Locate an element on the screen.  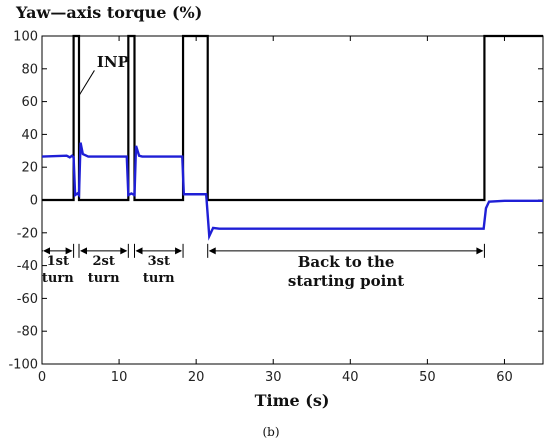
y-tick-label: 60 is located at coordinates (29, 102).